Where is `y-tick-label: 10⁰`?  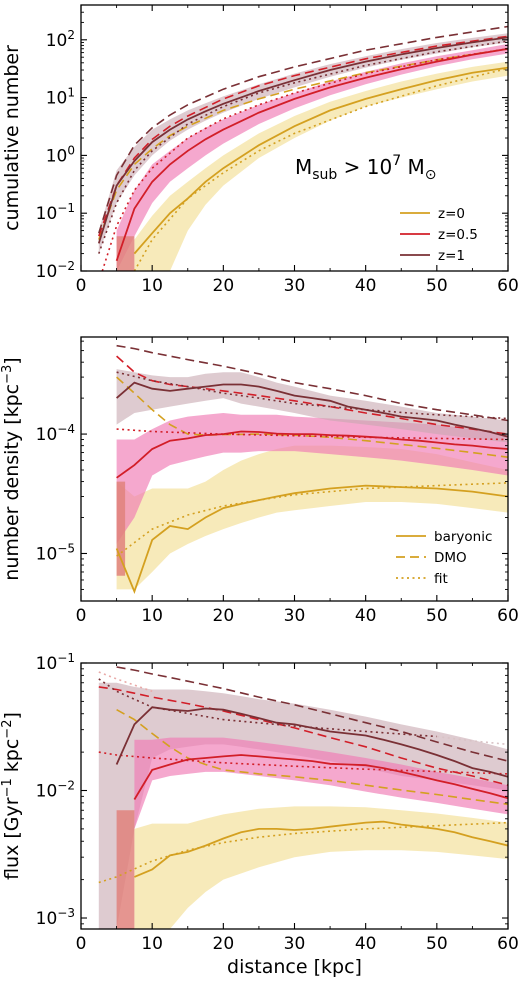 y-tick-label: 10⁰ is located at coordinates (60, 154).